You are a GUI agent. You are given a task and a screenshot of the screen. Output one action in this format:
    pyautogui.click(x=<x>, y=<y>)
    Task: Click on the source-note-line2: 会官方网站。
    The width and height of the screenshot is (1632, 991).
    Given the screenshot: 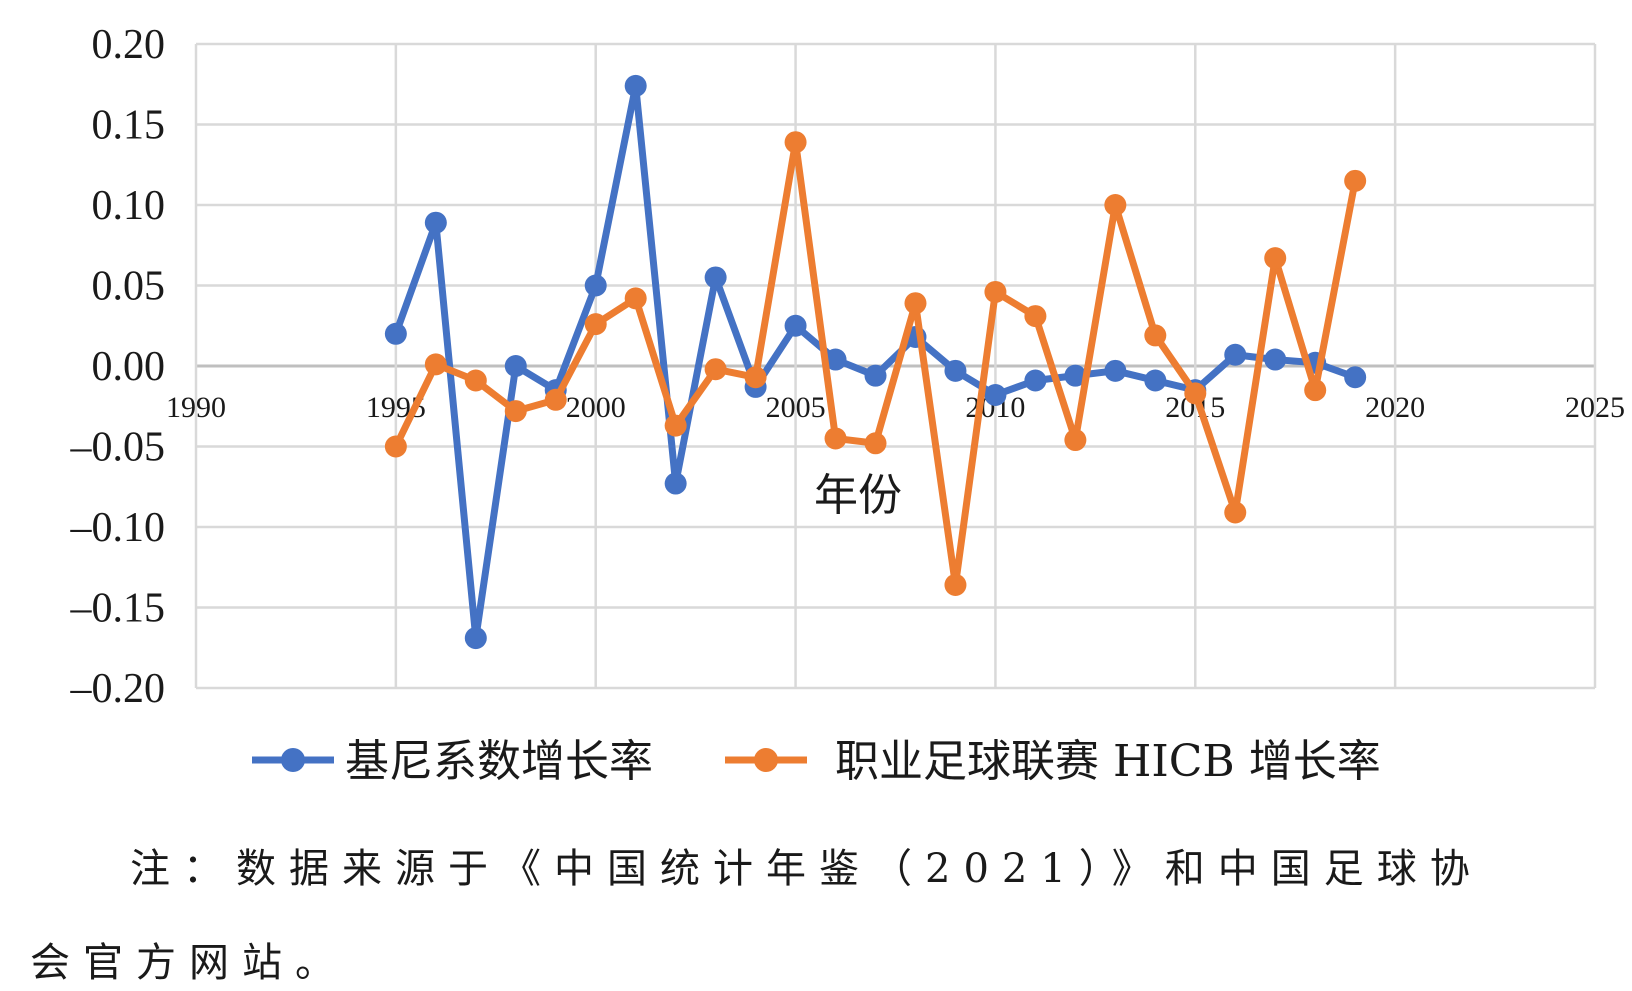 What is the action you would take?
    pyautogui.click(x=189, y=963)
    